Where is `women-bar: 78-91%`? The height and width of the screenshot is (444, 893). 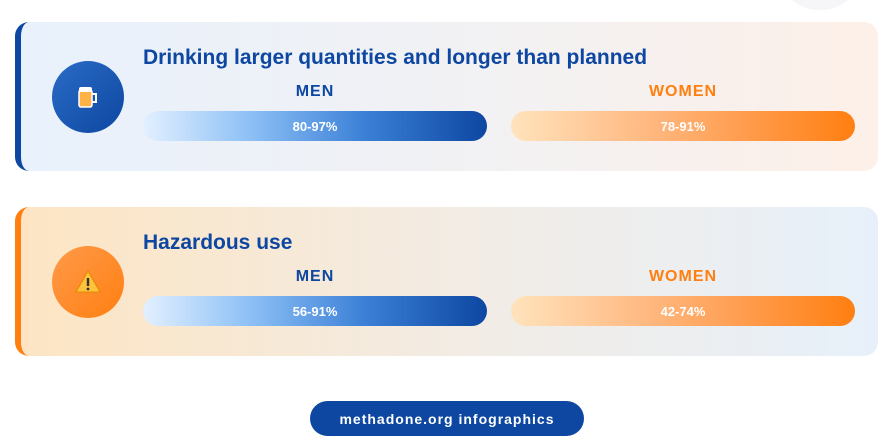 women-bar: 78-91% is located at coordinates (683, 126).